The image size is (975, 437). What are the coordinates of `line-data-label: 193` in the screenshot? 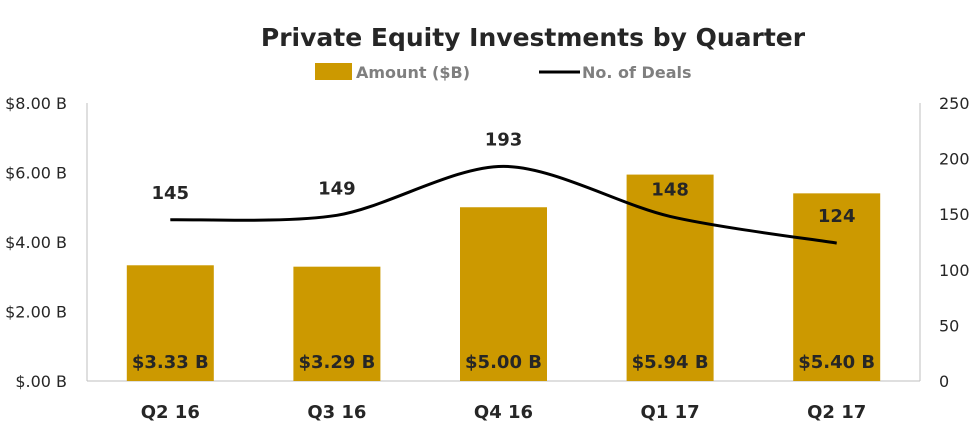 It's located at (504, 139).